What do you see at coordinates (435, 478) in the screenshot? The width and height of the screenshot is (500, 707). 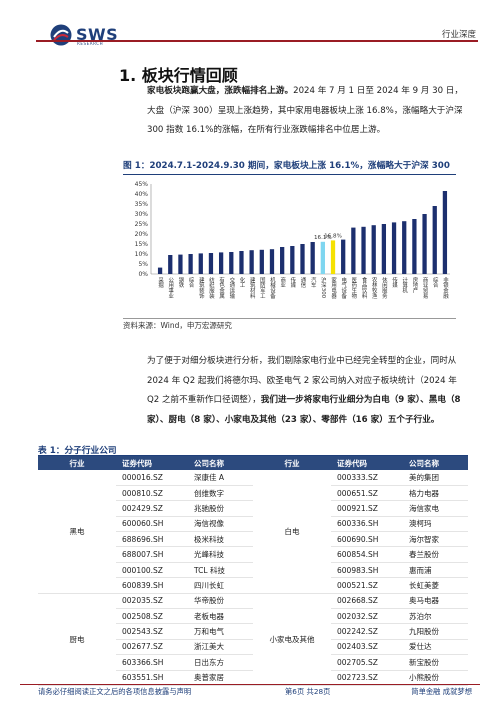 I see `company-cell: 美的集团` at bounding box center [435, 478].